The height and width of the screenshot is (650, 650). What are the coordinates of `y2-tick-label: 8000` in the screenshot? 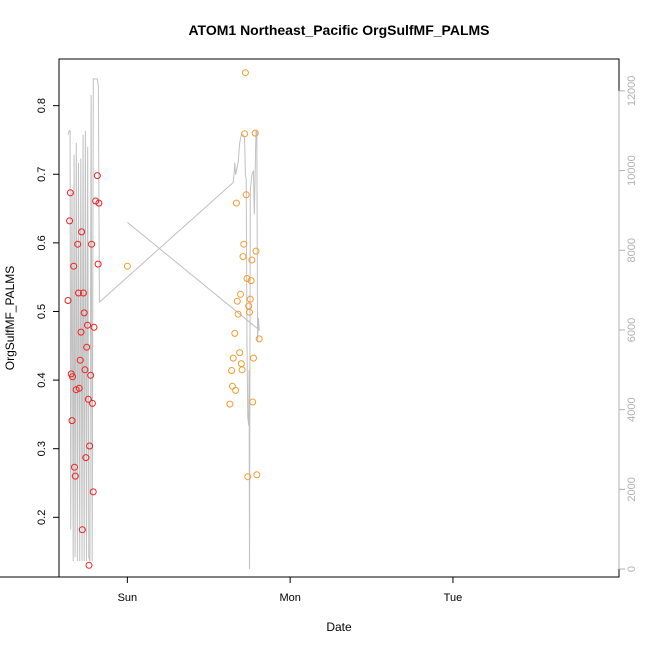 It's located at (632, 250).